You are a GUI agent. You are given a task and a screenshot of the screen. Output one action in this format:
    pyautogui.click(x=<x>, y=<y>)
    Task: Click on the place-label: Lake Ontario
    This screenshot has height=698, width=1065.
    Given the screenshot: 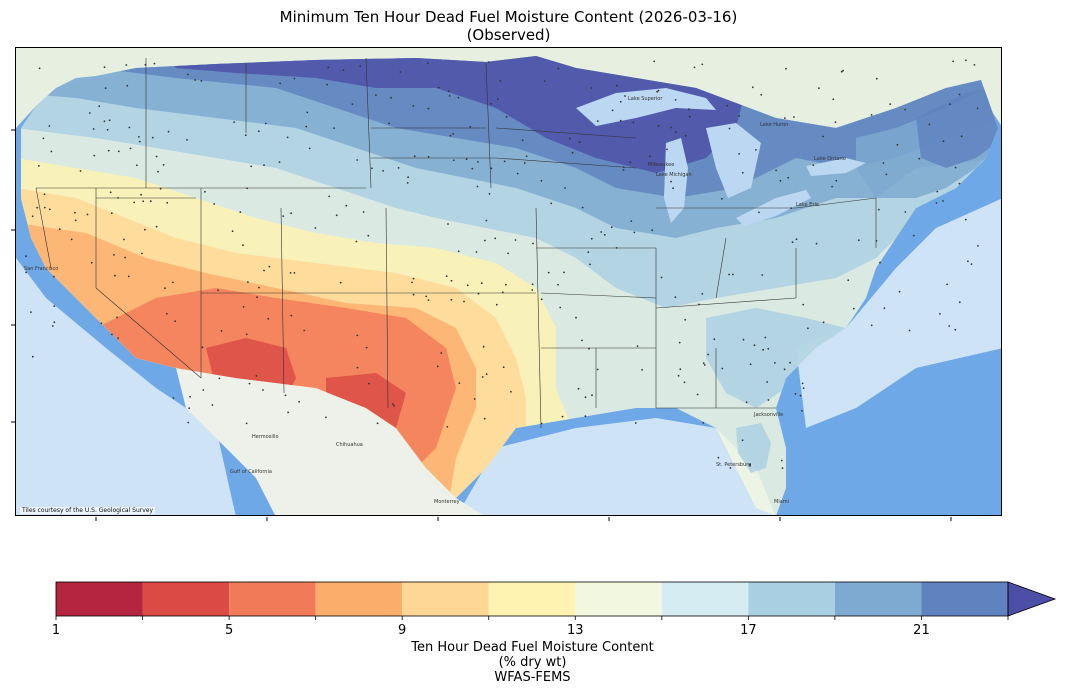 What is the action you would take?
    pyautogui.click(x=830, y=159)
    